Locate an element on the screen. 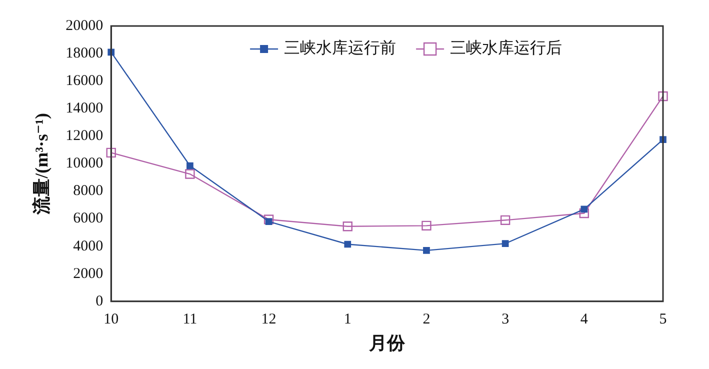 This screenshot has height=369, width=709. x-tick-label: 5 is located at coordinates (663, 319).